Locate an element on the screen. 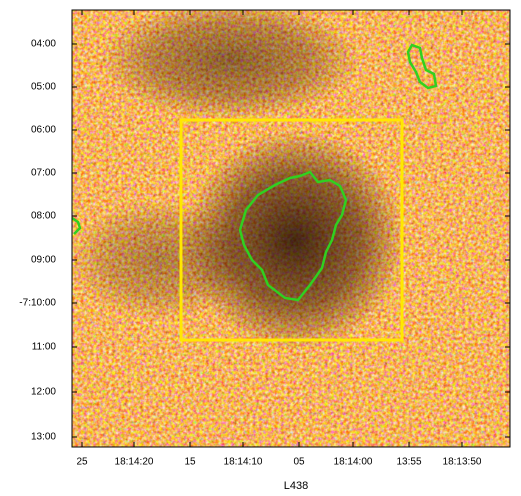  y-tick-label: 08:00 is located at coordinates (43, 216).